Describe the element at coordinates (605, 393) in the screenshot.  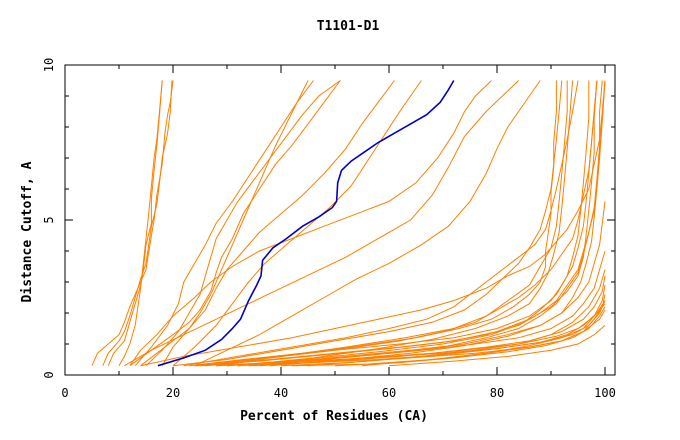
I see `x-tick-label: 100` at that location.